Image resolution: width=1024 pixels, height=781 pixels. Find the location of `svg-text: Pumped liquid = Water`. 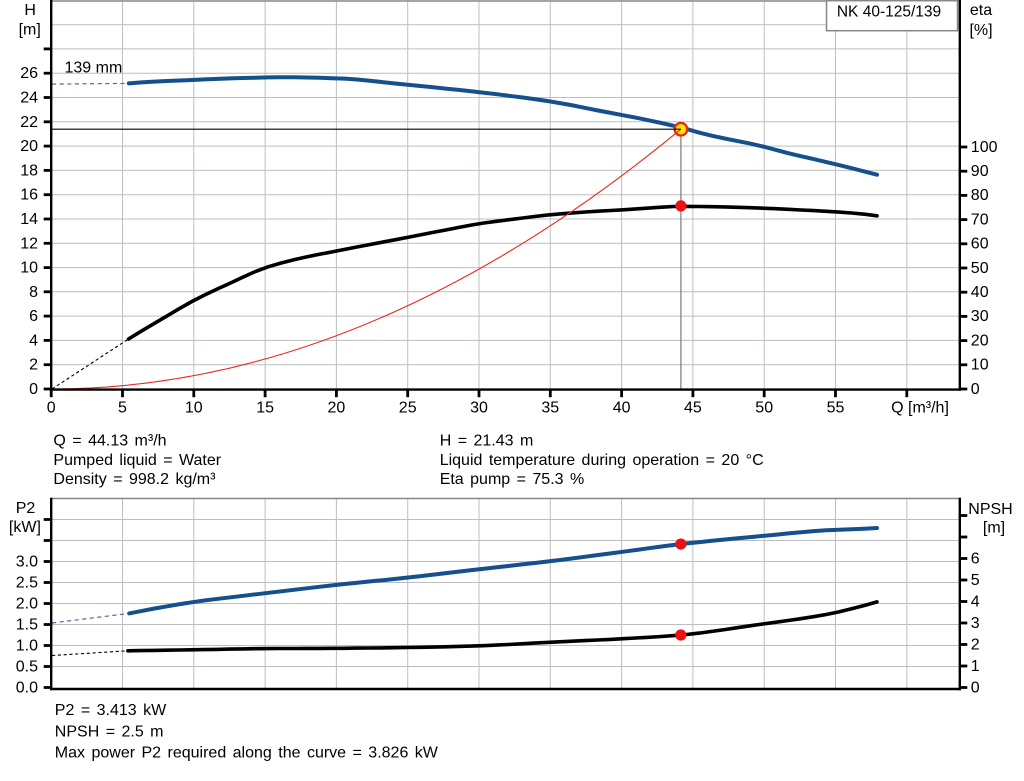

svg-text: Pumped liquid = Water is located at coordinates (137, 460).